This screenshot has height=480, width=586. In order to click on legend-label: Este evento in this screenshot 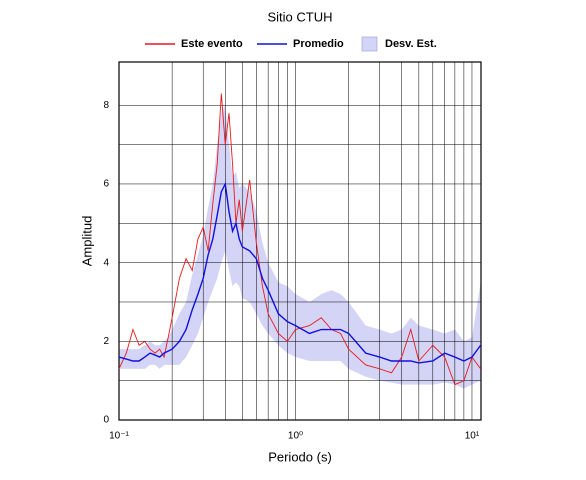, I will do `click(212, 44)`.